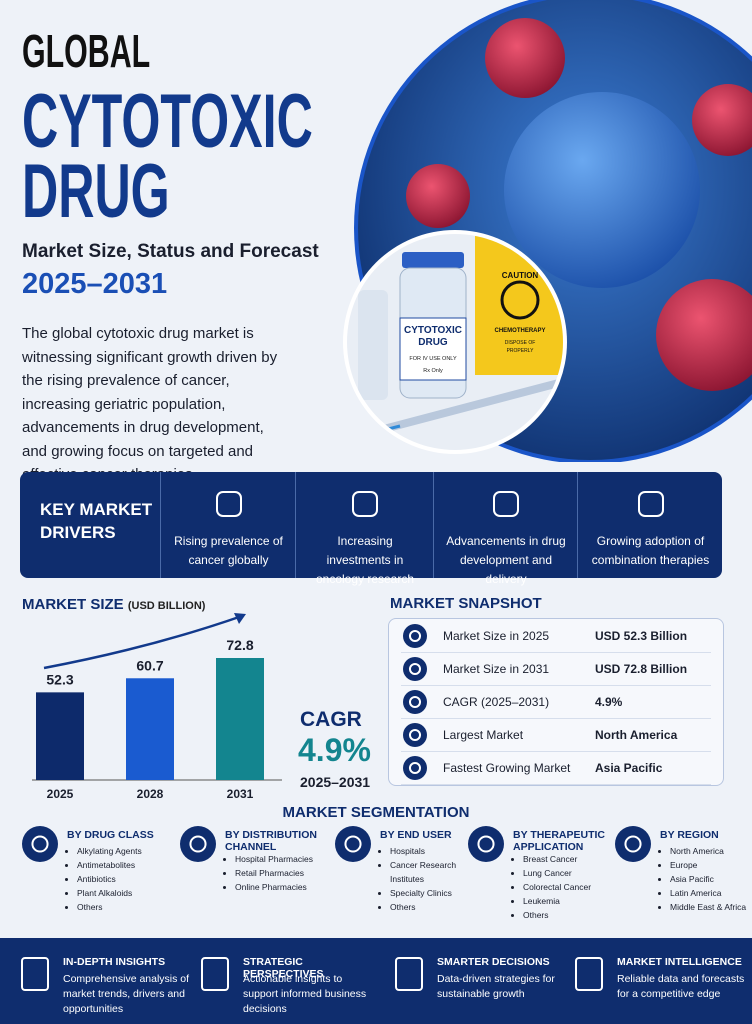 The width and height of the screenshot is (752, 1024). Describe the element at coordinates (150, 794) in the screenshot. I see `x-tick-label: 2028` at that location.